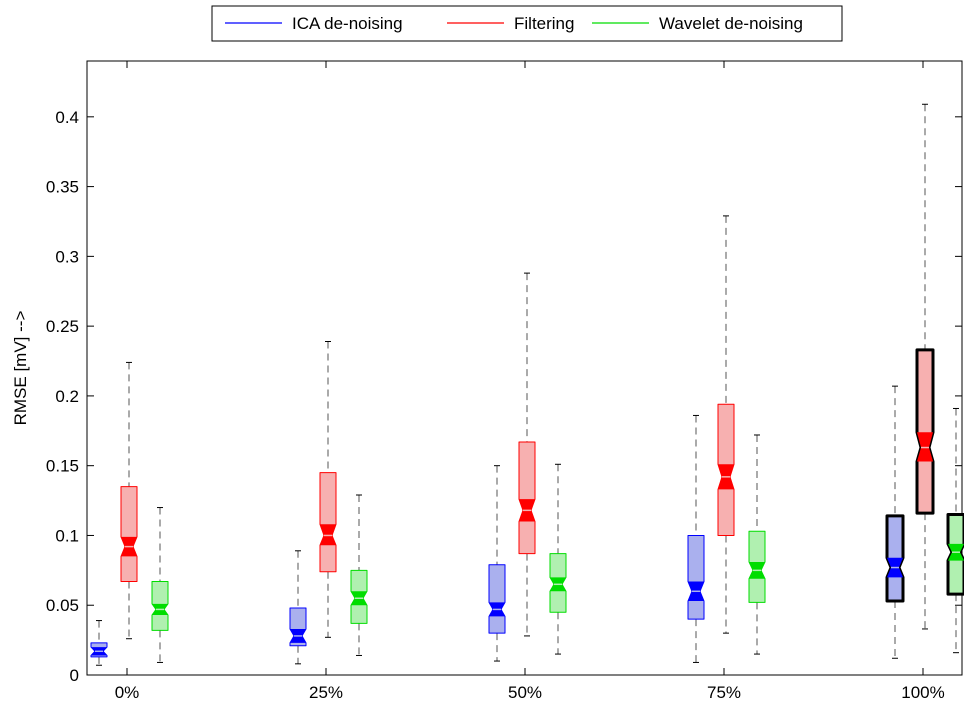 This screenshot has height=704, width=964. Describe the element at coordinates (67, 396) in the screenshot. I see `y-tick-label: 0.2` at that location.